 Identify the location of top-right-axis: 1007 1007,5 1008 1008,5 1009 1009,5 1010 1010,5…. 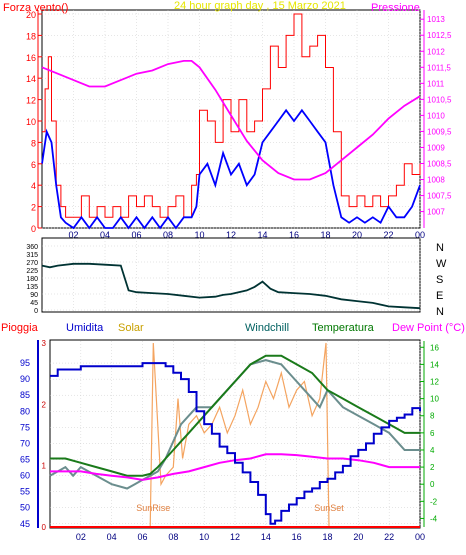
(436, 119).